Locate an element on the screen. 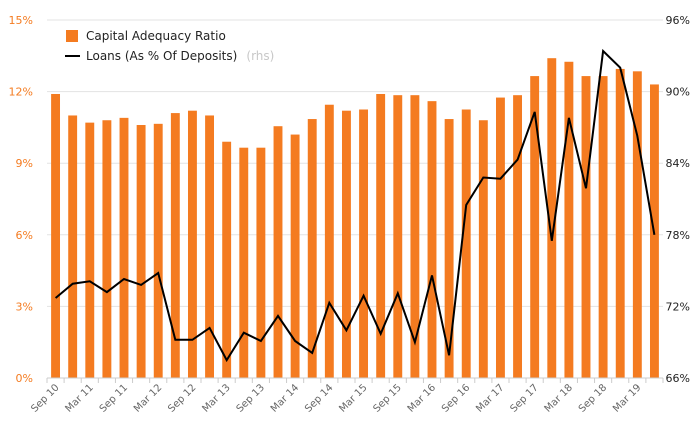 Image resolution: width=700 pixels, height=433 pixels. y-left-tick-label: 9% is located at coordinates (24, 163).